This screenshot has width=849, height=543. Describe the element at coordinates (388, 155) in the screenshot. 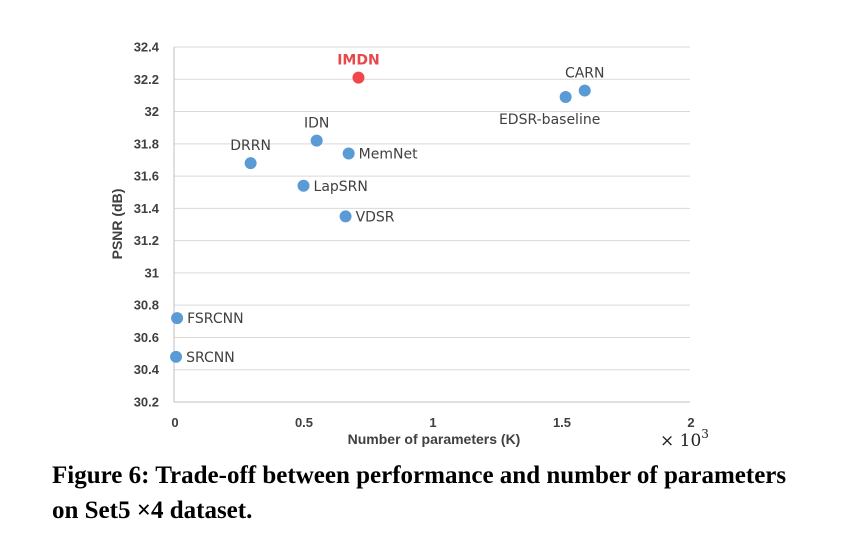

I see `point-label-memnet: MemNet` at that location.